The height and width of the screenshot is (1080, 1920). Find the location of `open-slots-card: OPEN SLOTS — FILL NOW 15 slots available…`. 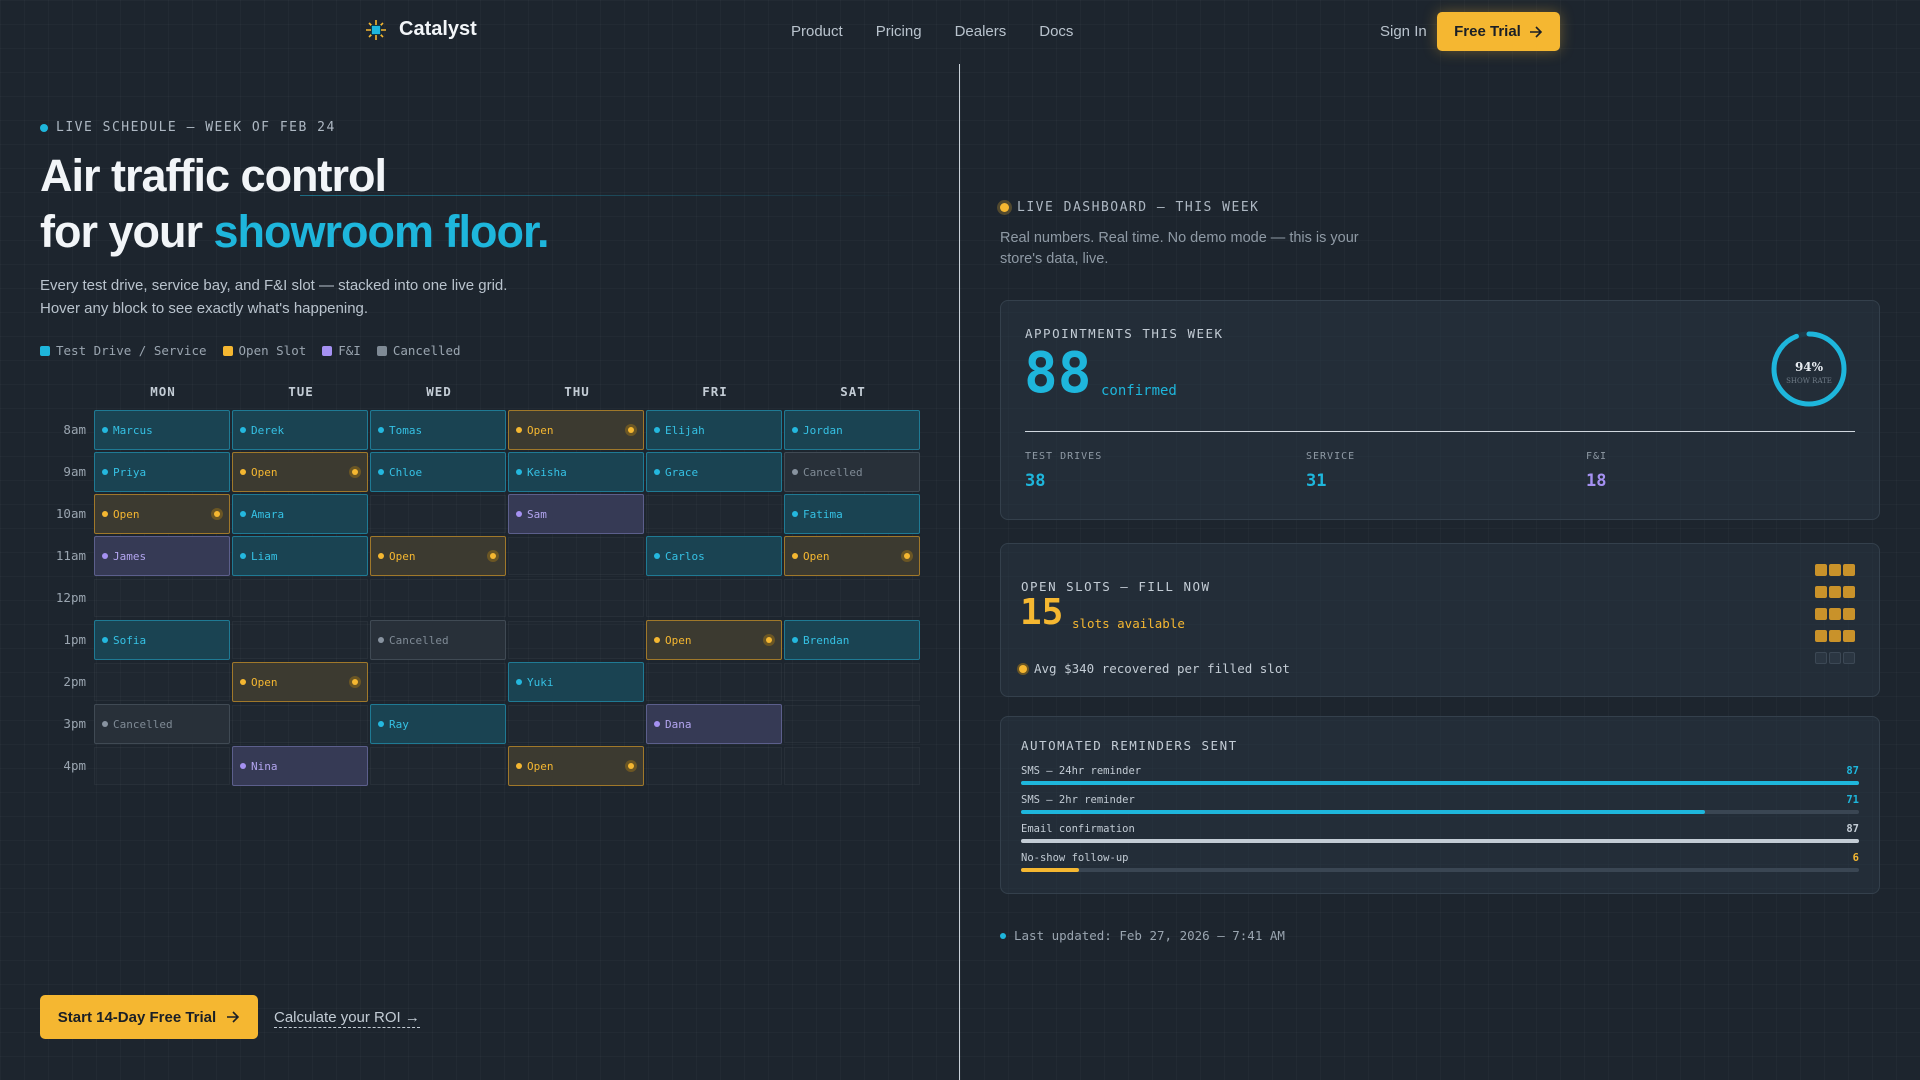

open-slots-card: OPEN SLOTS — FILL NOW 15 slots available… is located at coordinates (1440, 620).